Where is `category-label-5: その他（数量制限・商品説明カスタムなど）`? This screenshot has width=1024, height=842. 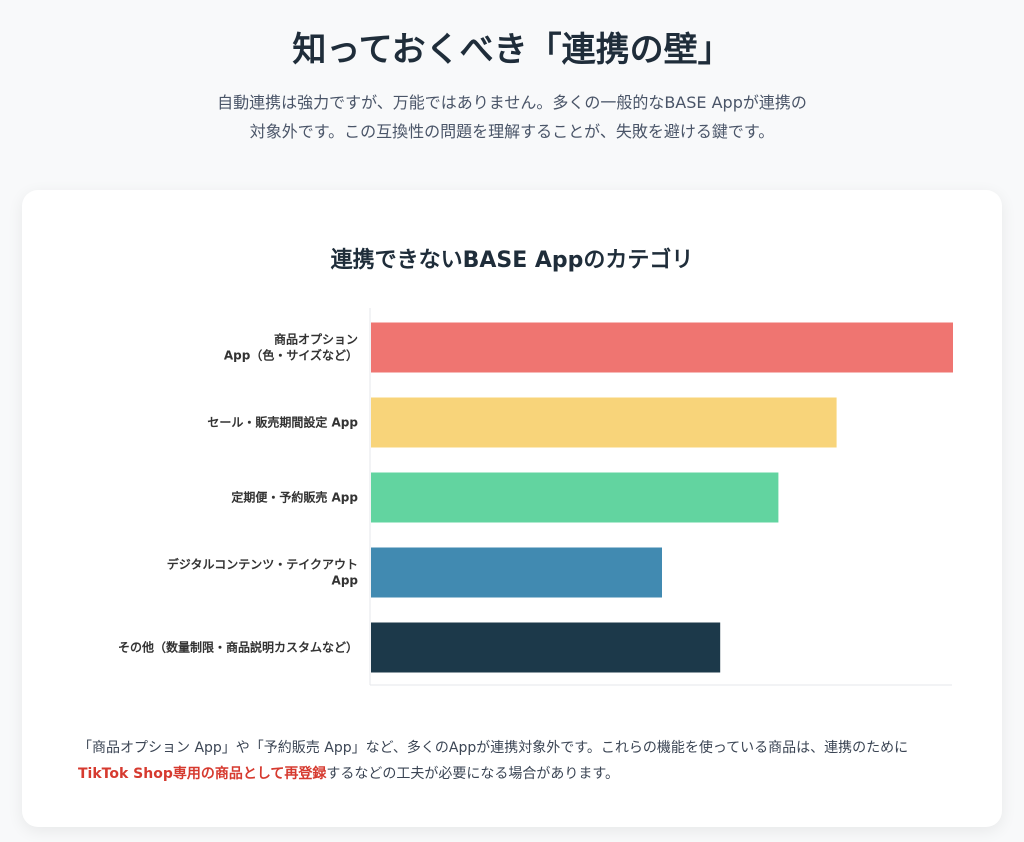
category-label-5: その他（数量制限・商品説明カスタムなど） is located at coordinates (238, 647).